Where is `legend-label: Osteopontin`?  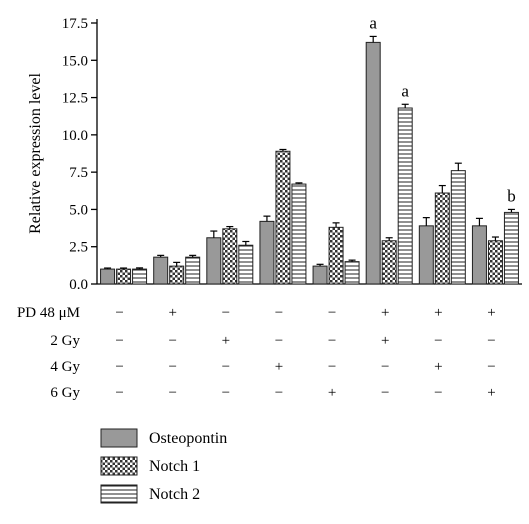
legend-label: Osteopontin is located at coordinates (188, 438).